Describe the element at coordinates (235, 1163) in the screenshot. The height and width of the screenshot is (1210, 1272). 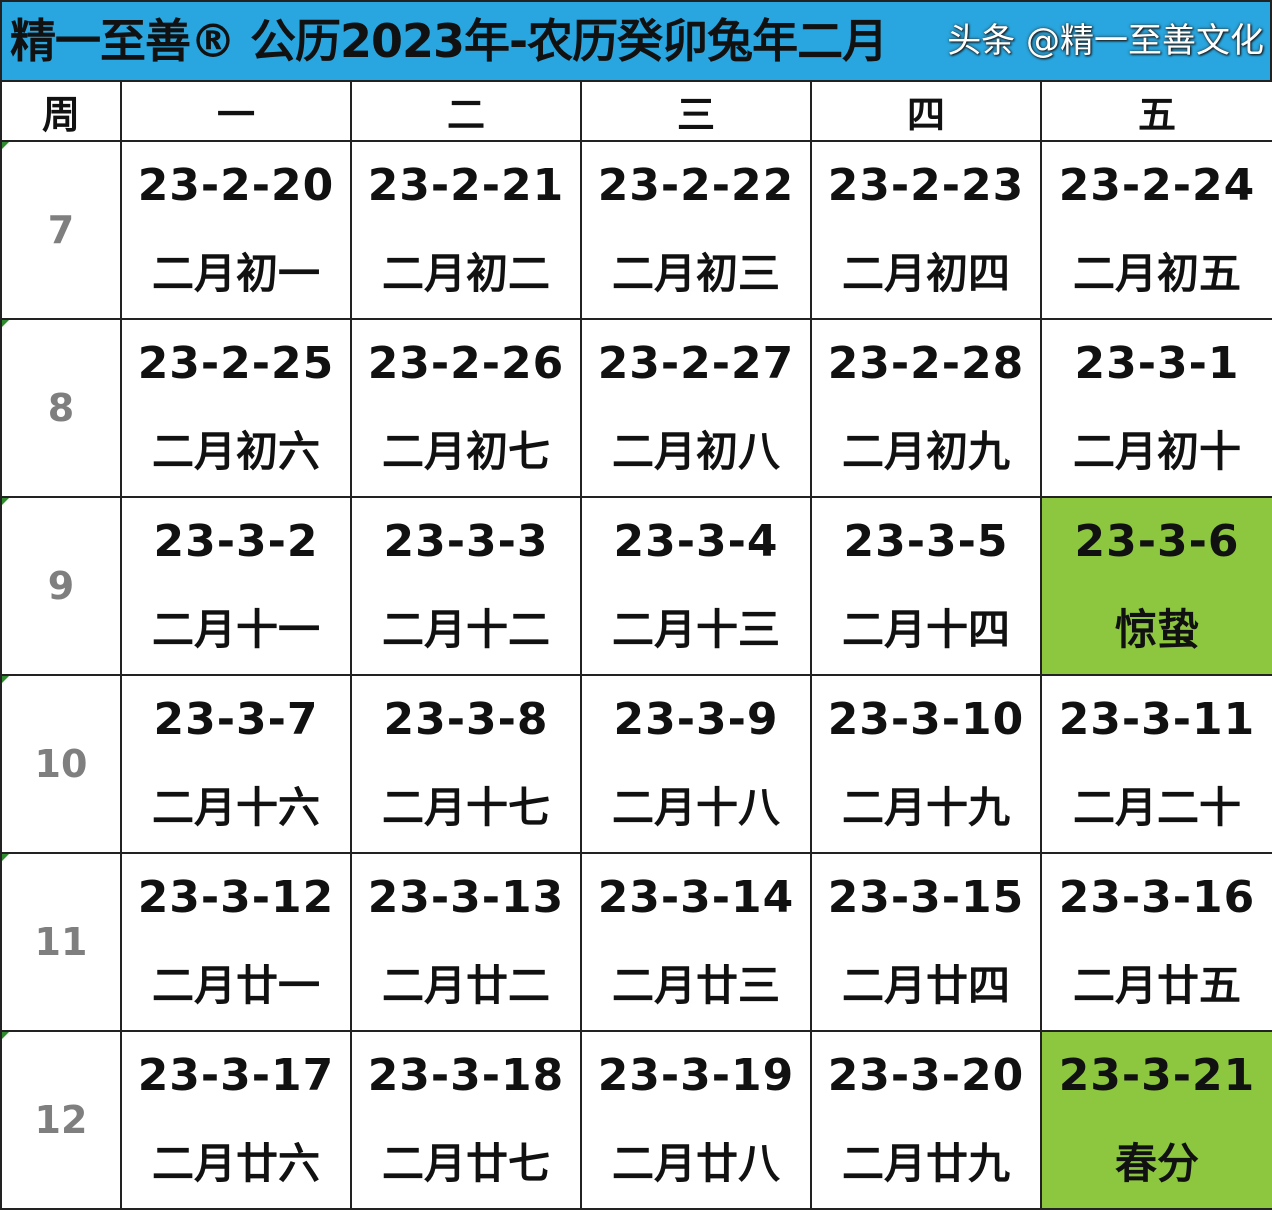
I see `lunar-date: 二月廿六` at that location.